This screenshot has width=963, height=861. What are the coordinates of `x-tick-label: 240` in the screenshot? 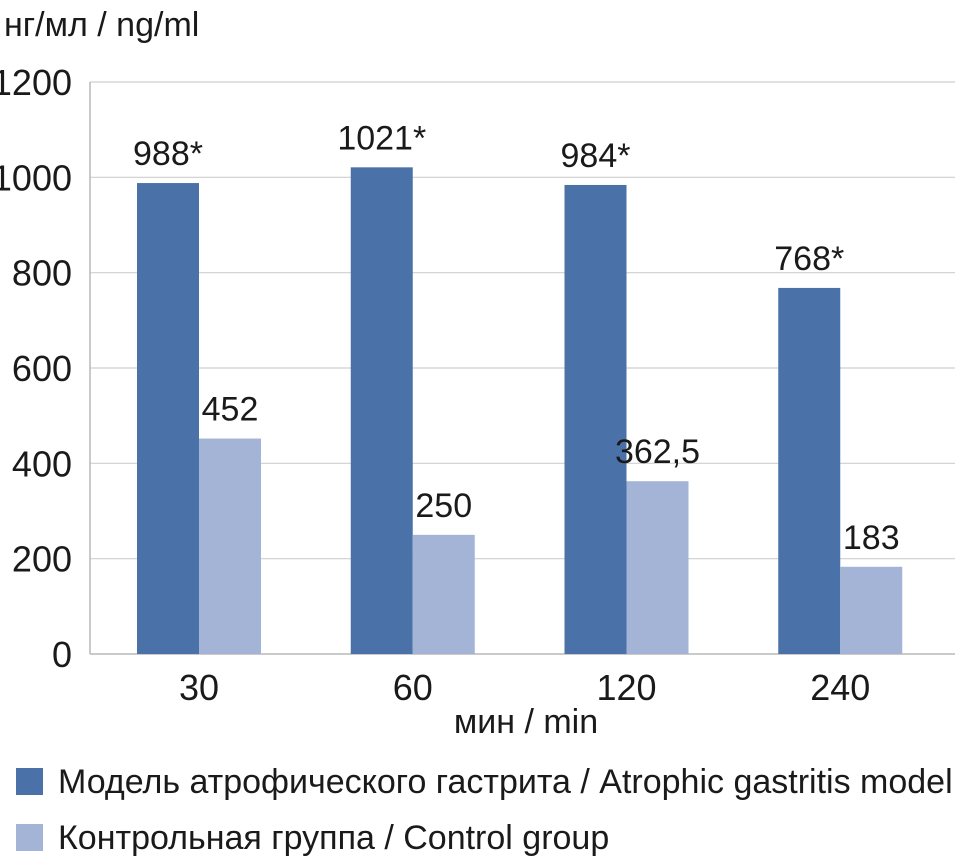 It's located at (840, 687).